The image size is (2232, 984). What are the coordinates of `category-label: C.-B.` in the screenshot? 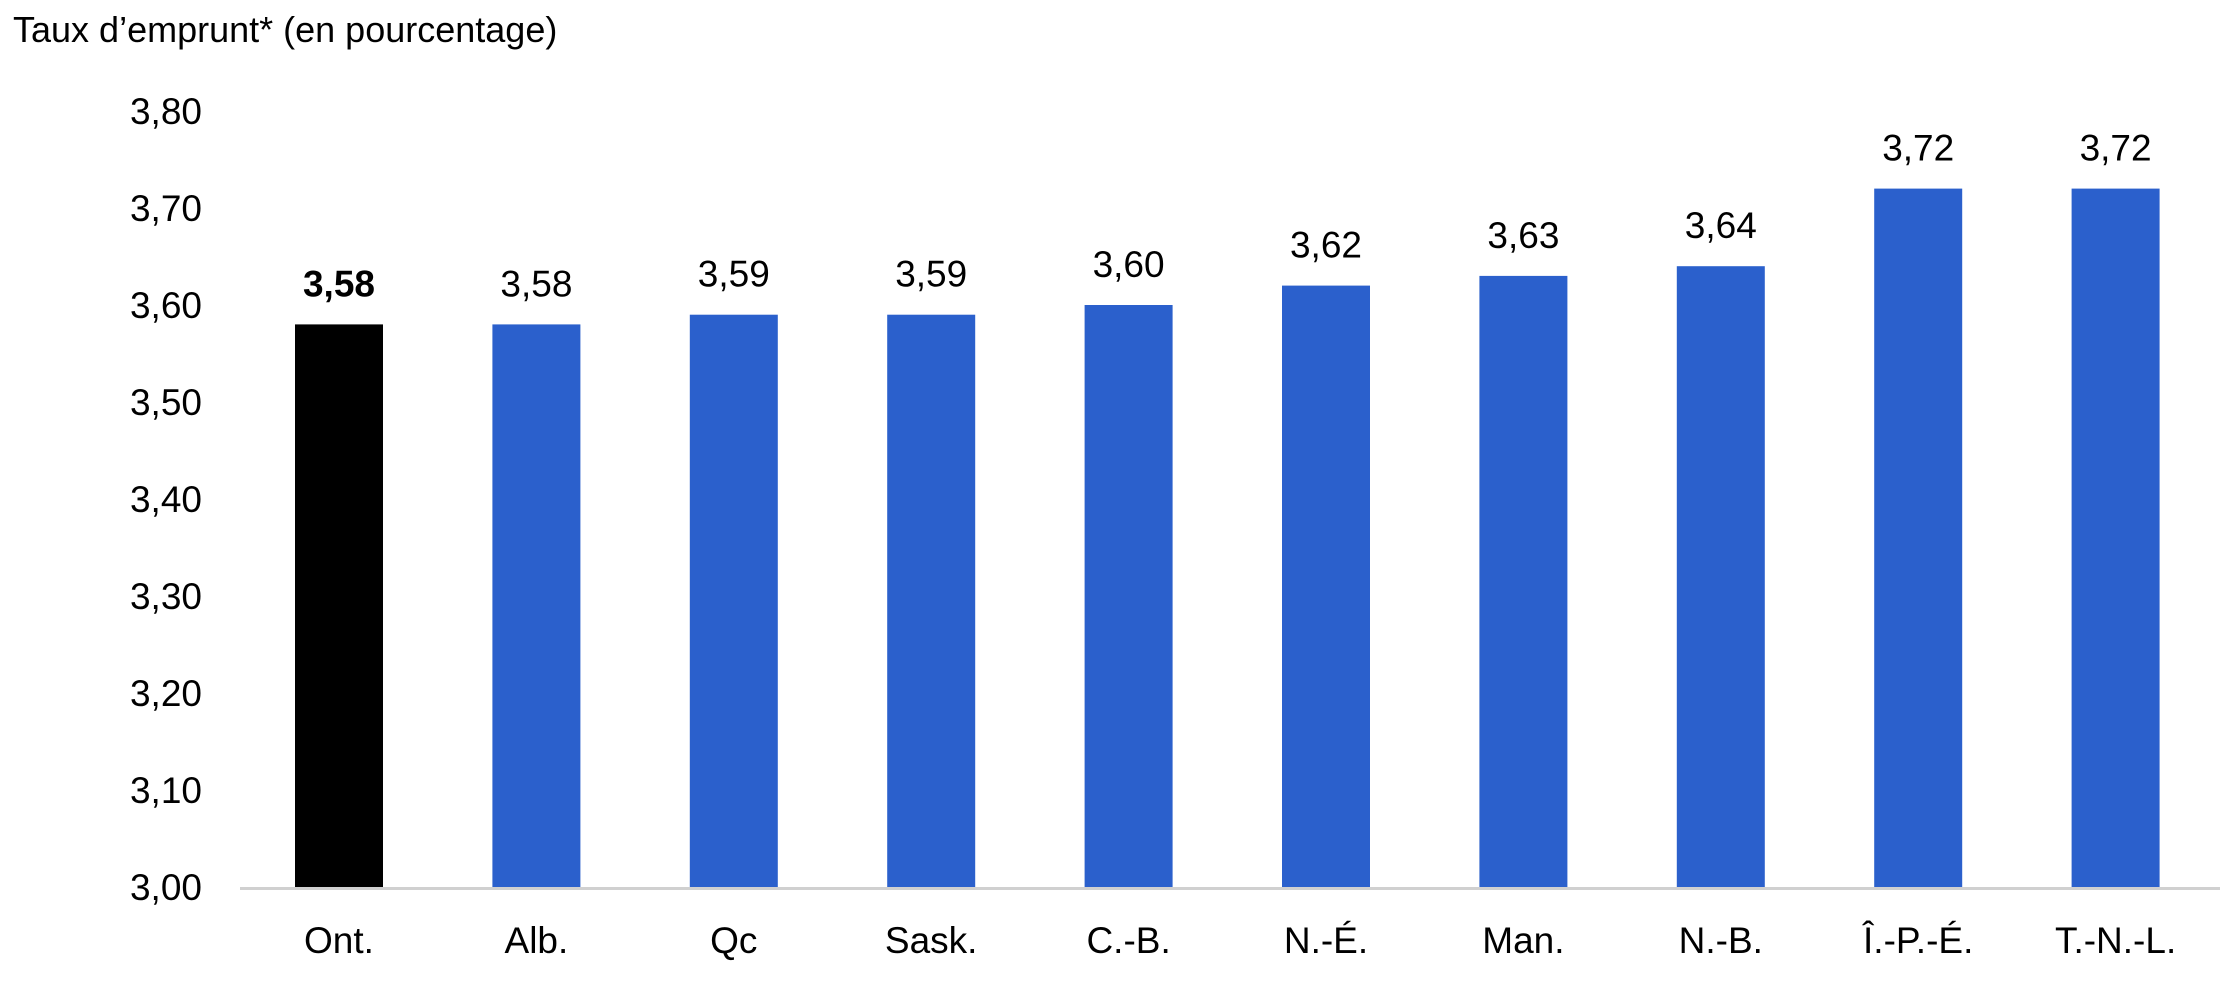 It's located at (1128, 940).